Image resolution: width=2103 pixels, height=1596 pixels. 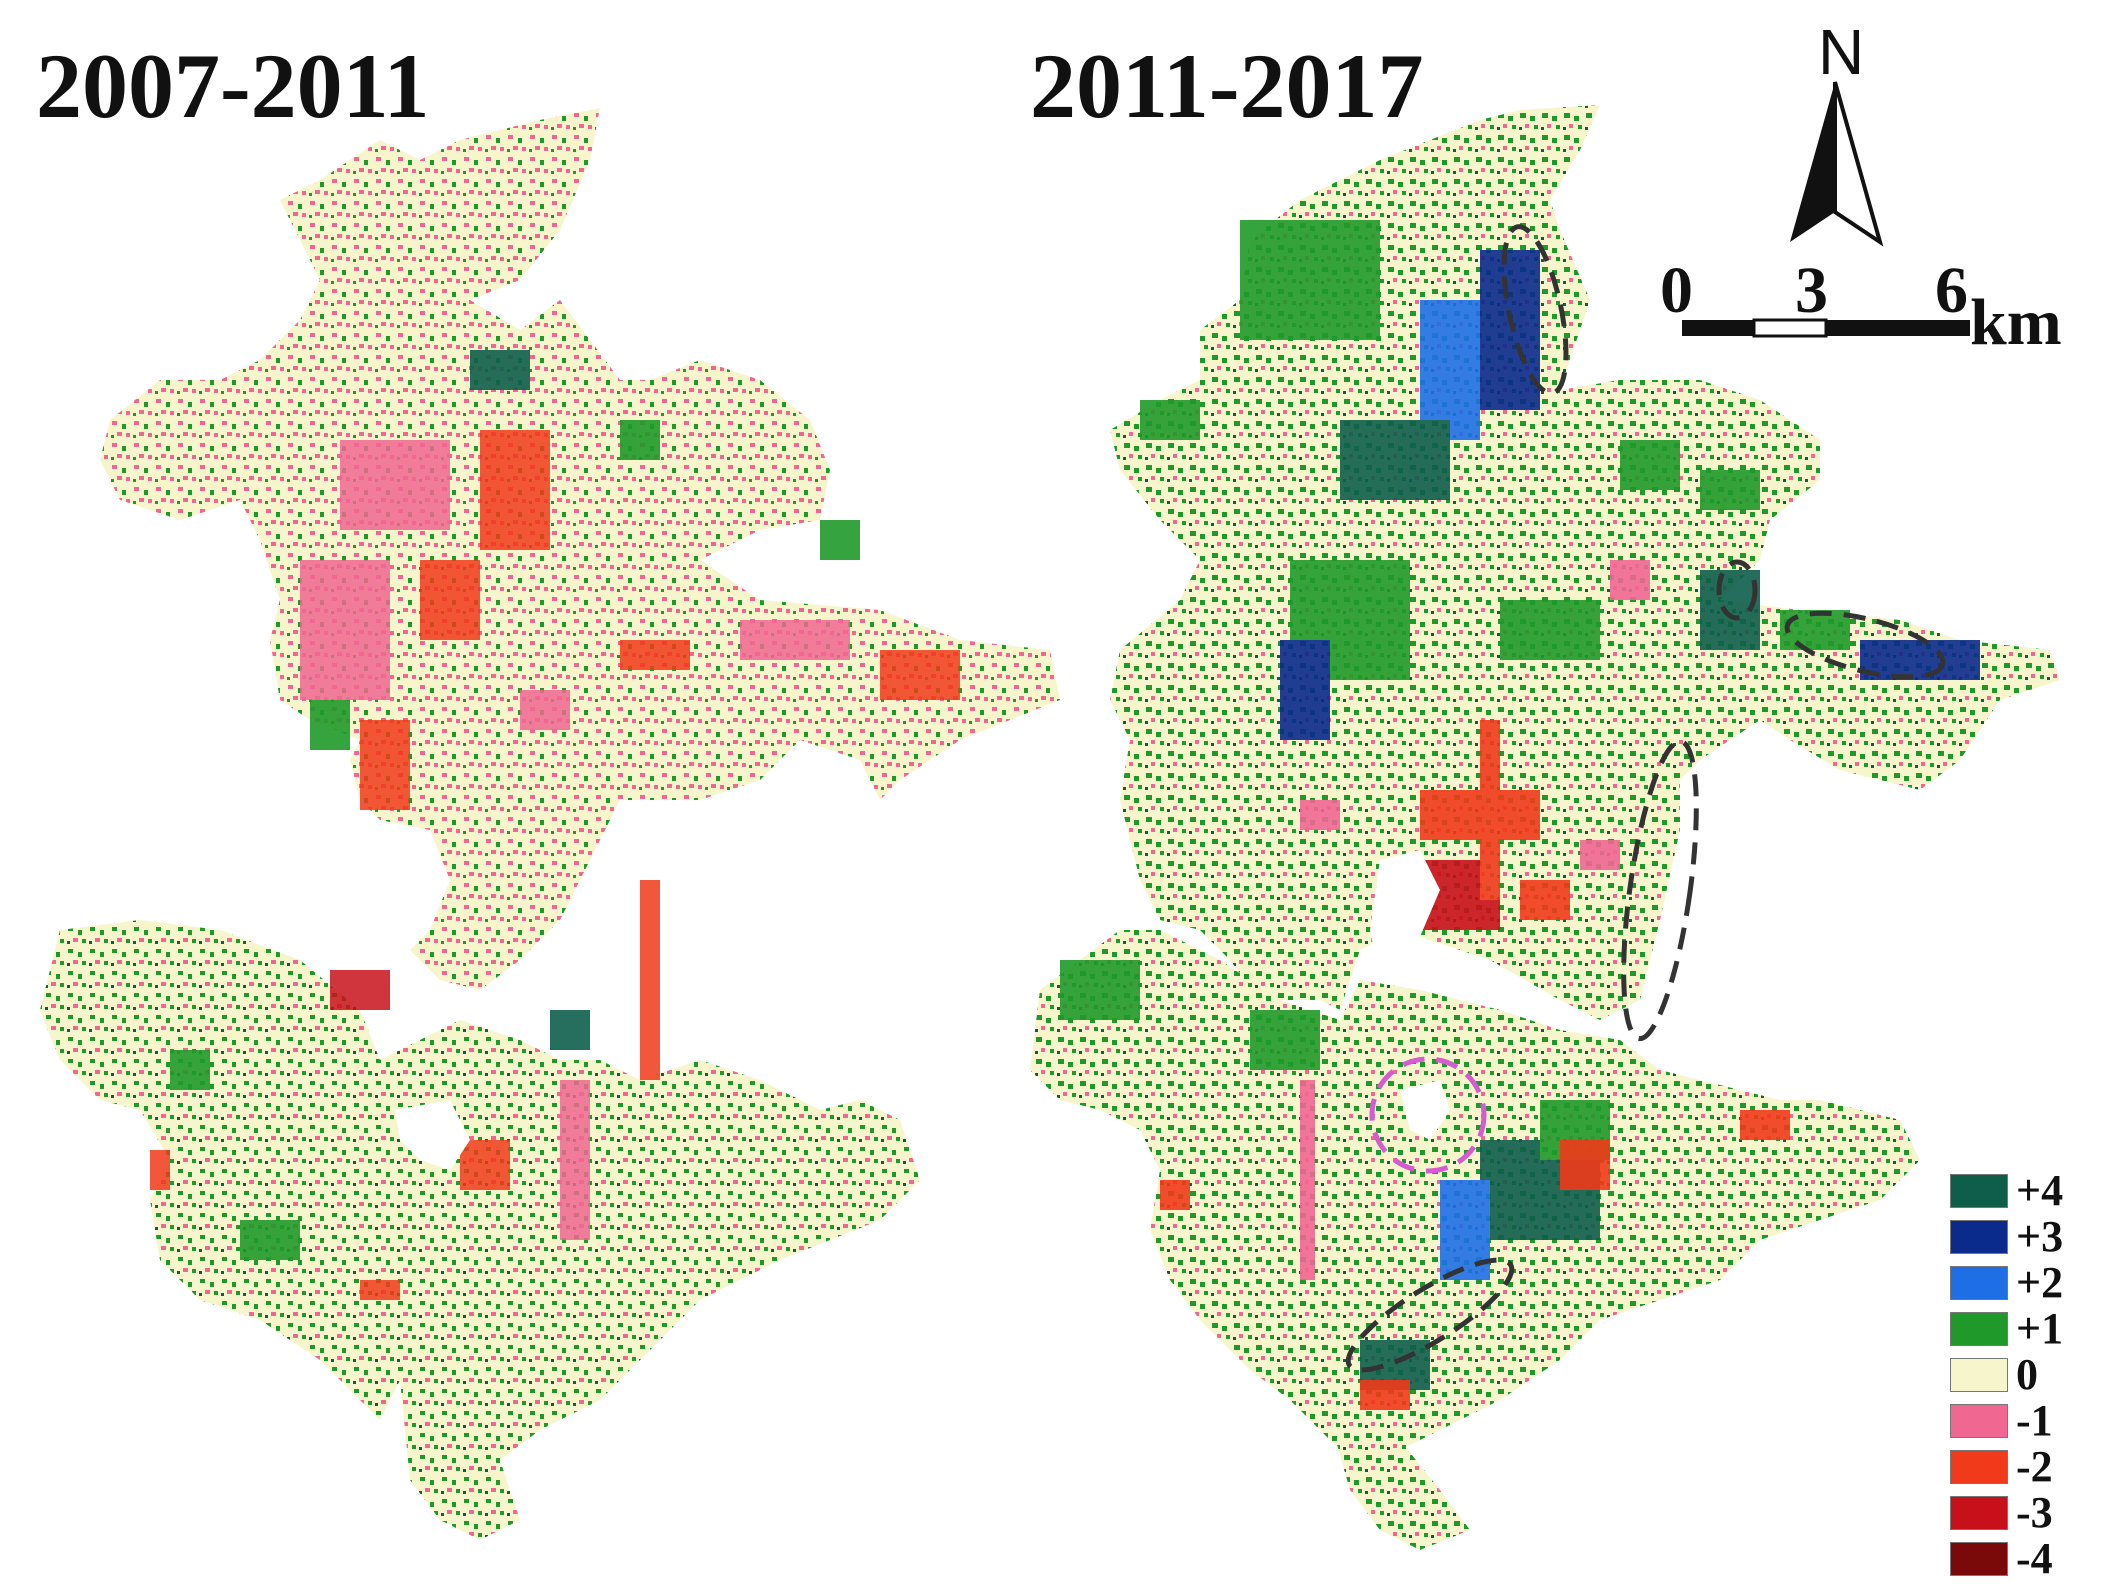 I want to click on panel-title-2007-2011: 2007-2011, so click(x=233, y=86).